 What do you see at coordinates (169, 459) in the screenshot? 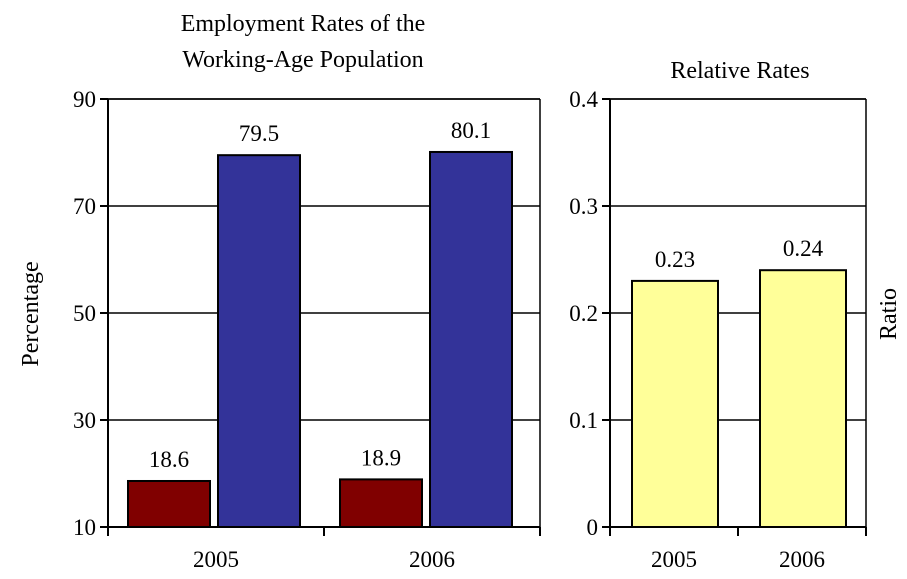
I see `left-bar-value-label: 18.6` at bounding box center [169, 459].